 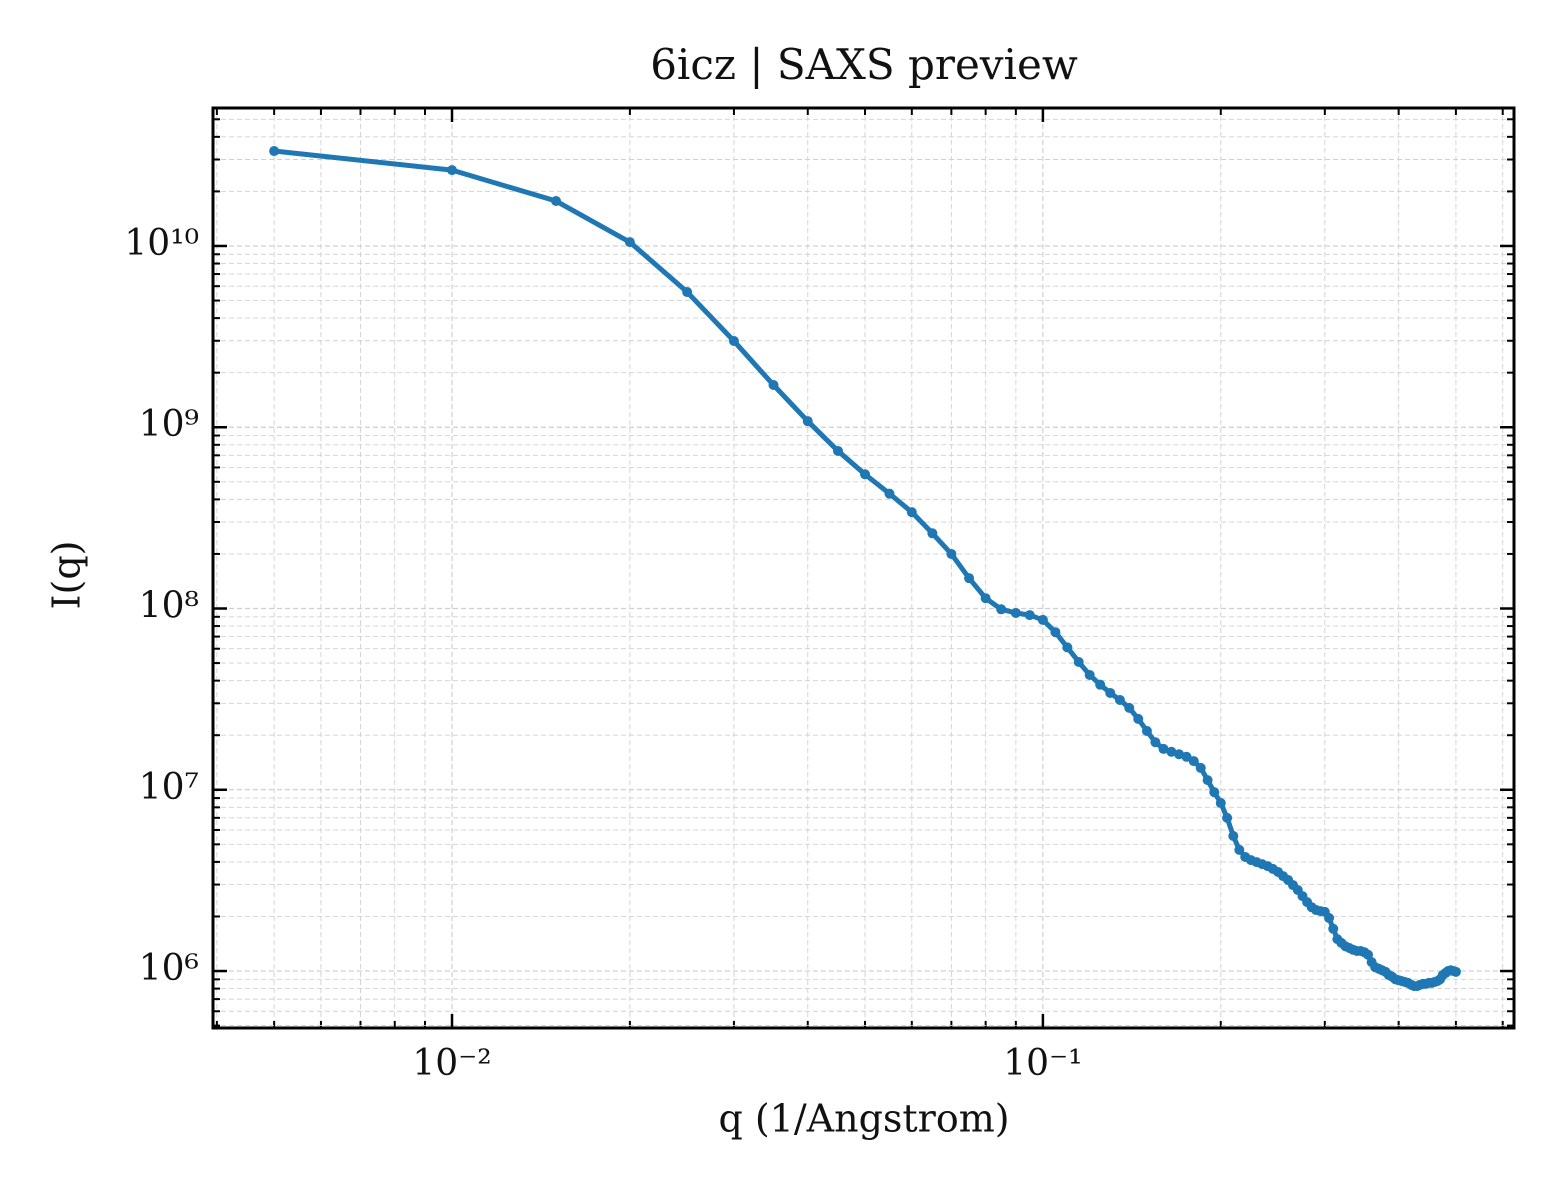 What do you see at coordinates (161, 243) in the screenshot?
I see `y-tick-label: 10¹⁰` at bounding box center [161, 243].